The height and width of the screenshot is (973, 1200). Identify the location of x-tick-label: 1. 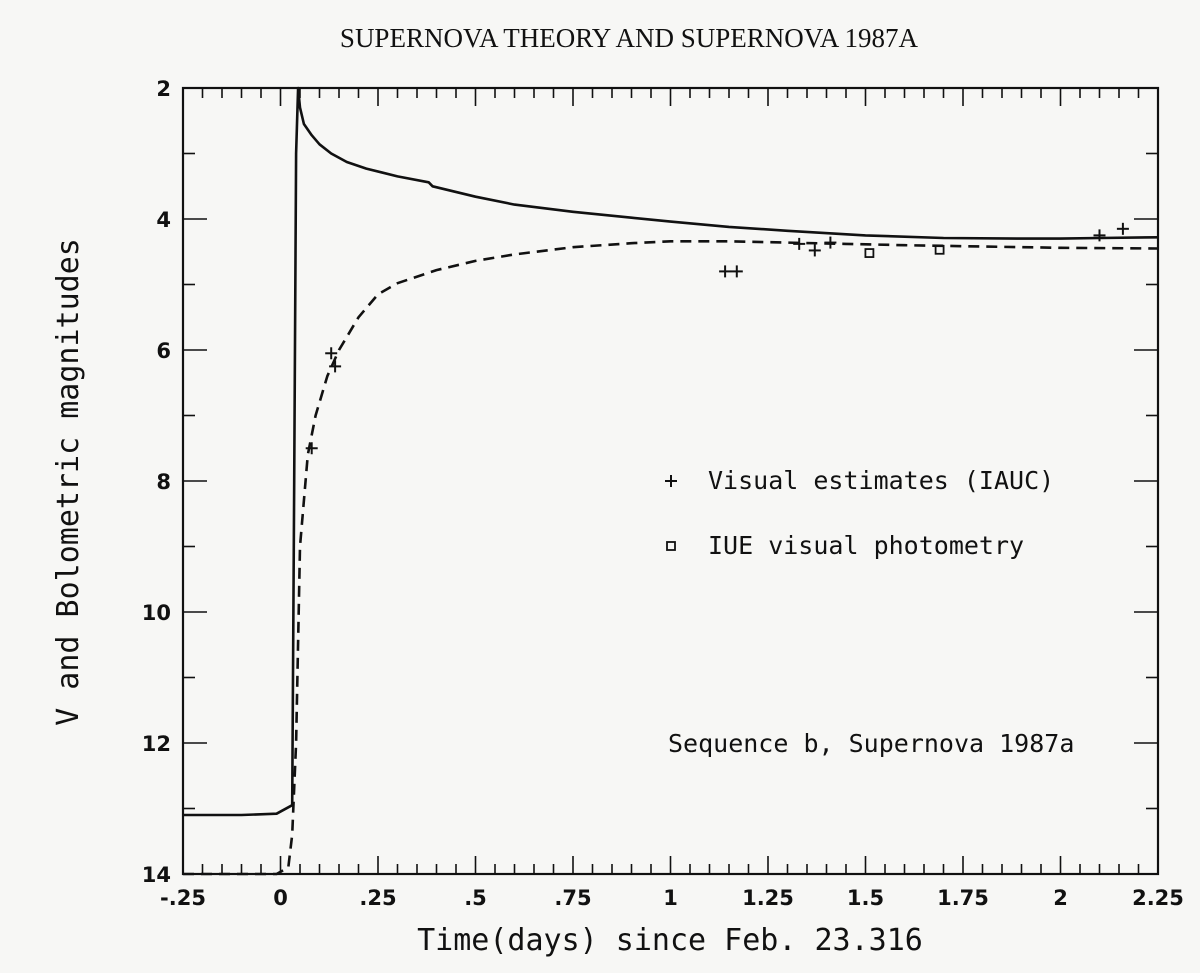
(670, 898).